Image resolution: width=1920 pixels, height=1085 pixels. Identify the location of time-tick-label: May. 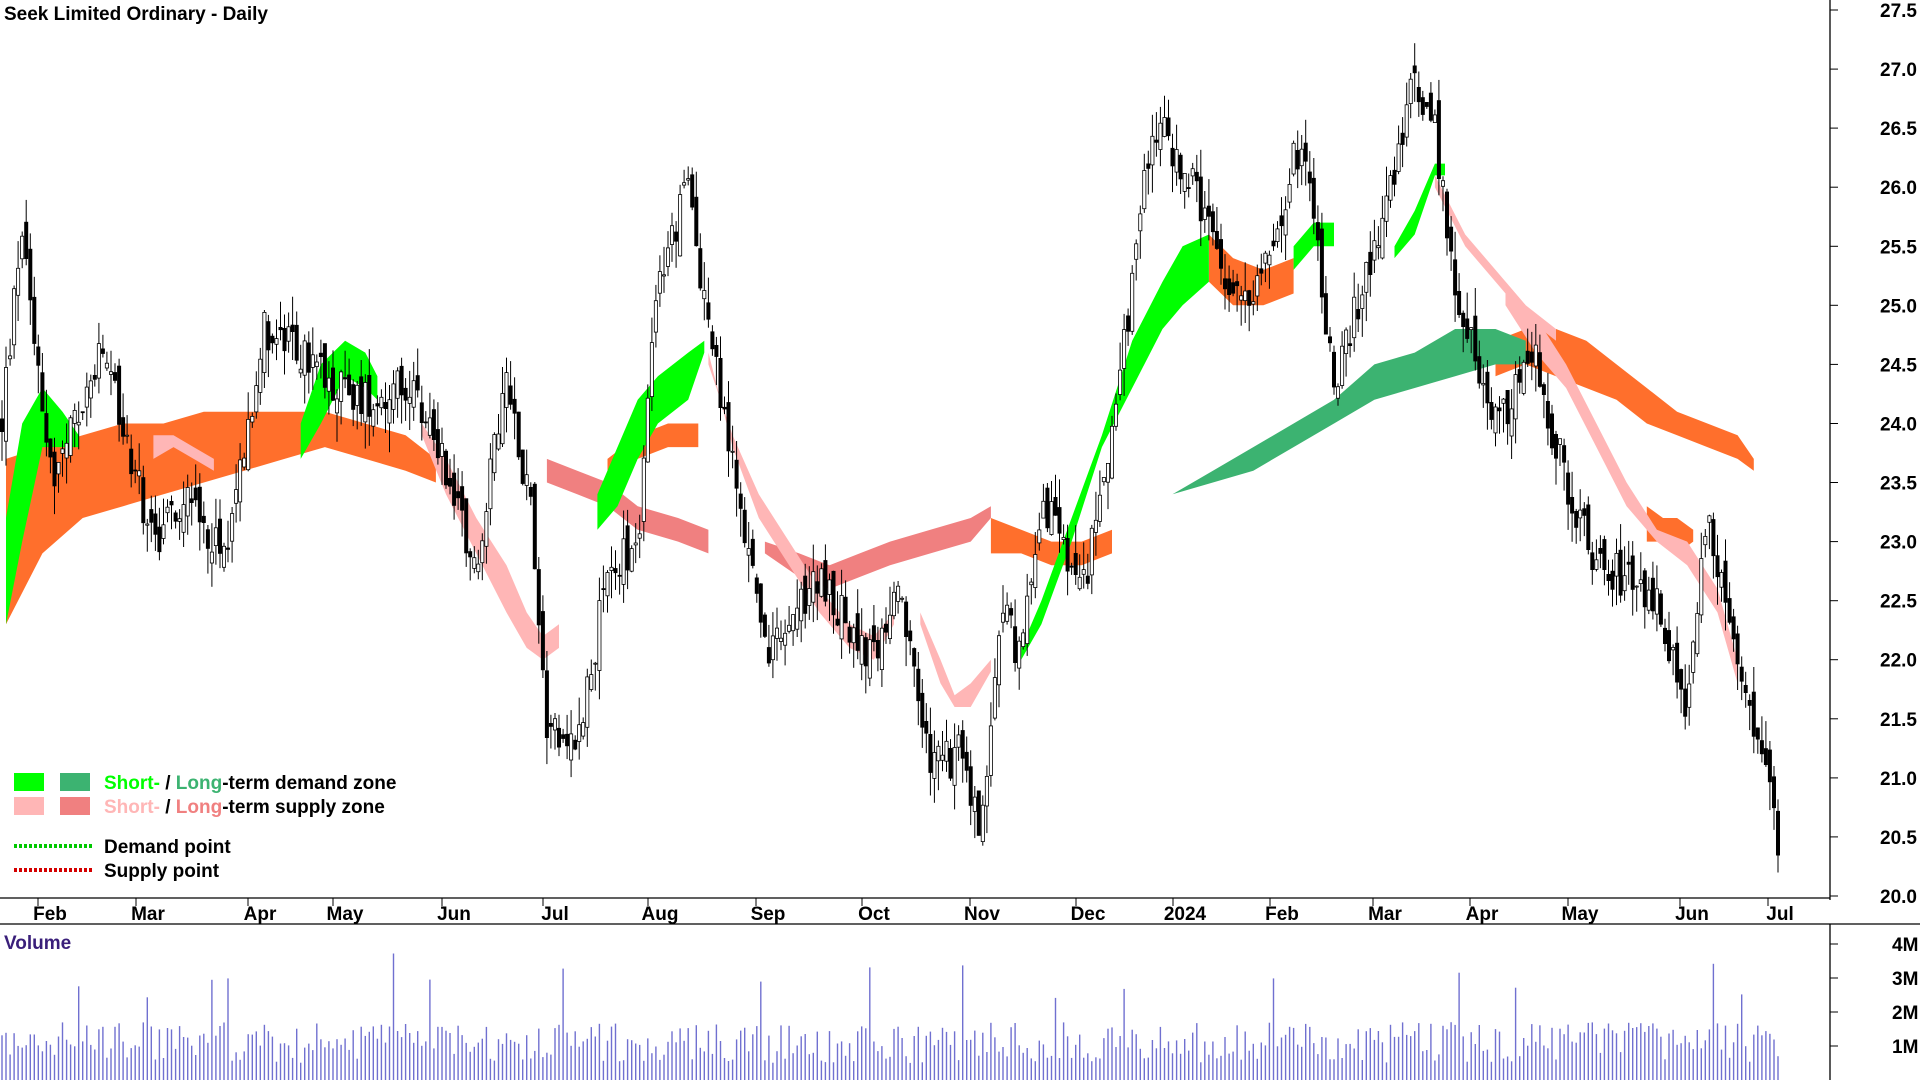
(1580, 914).